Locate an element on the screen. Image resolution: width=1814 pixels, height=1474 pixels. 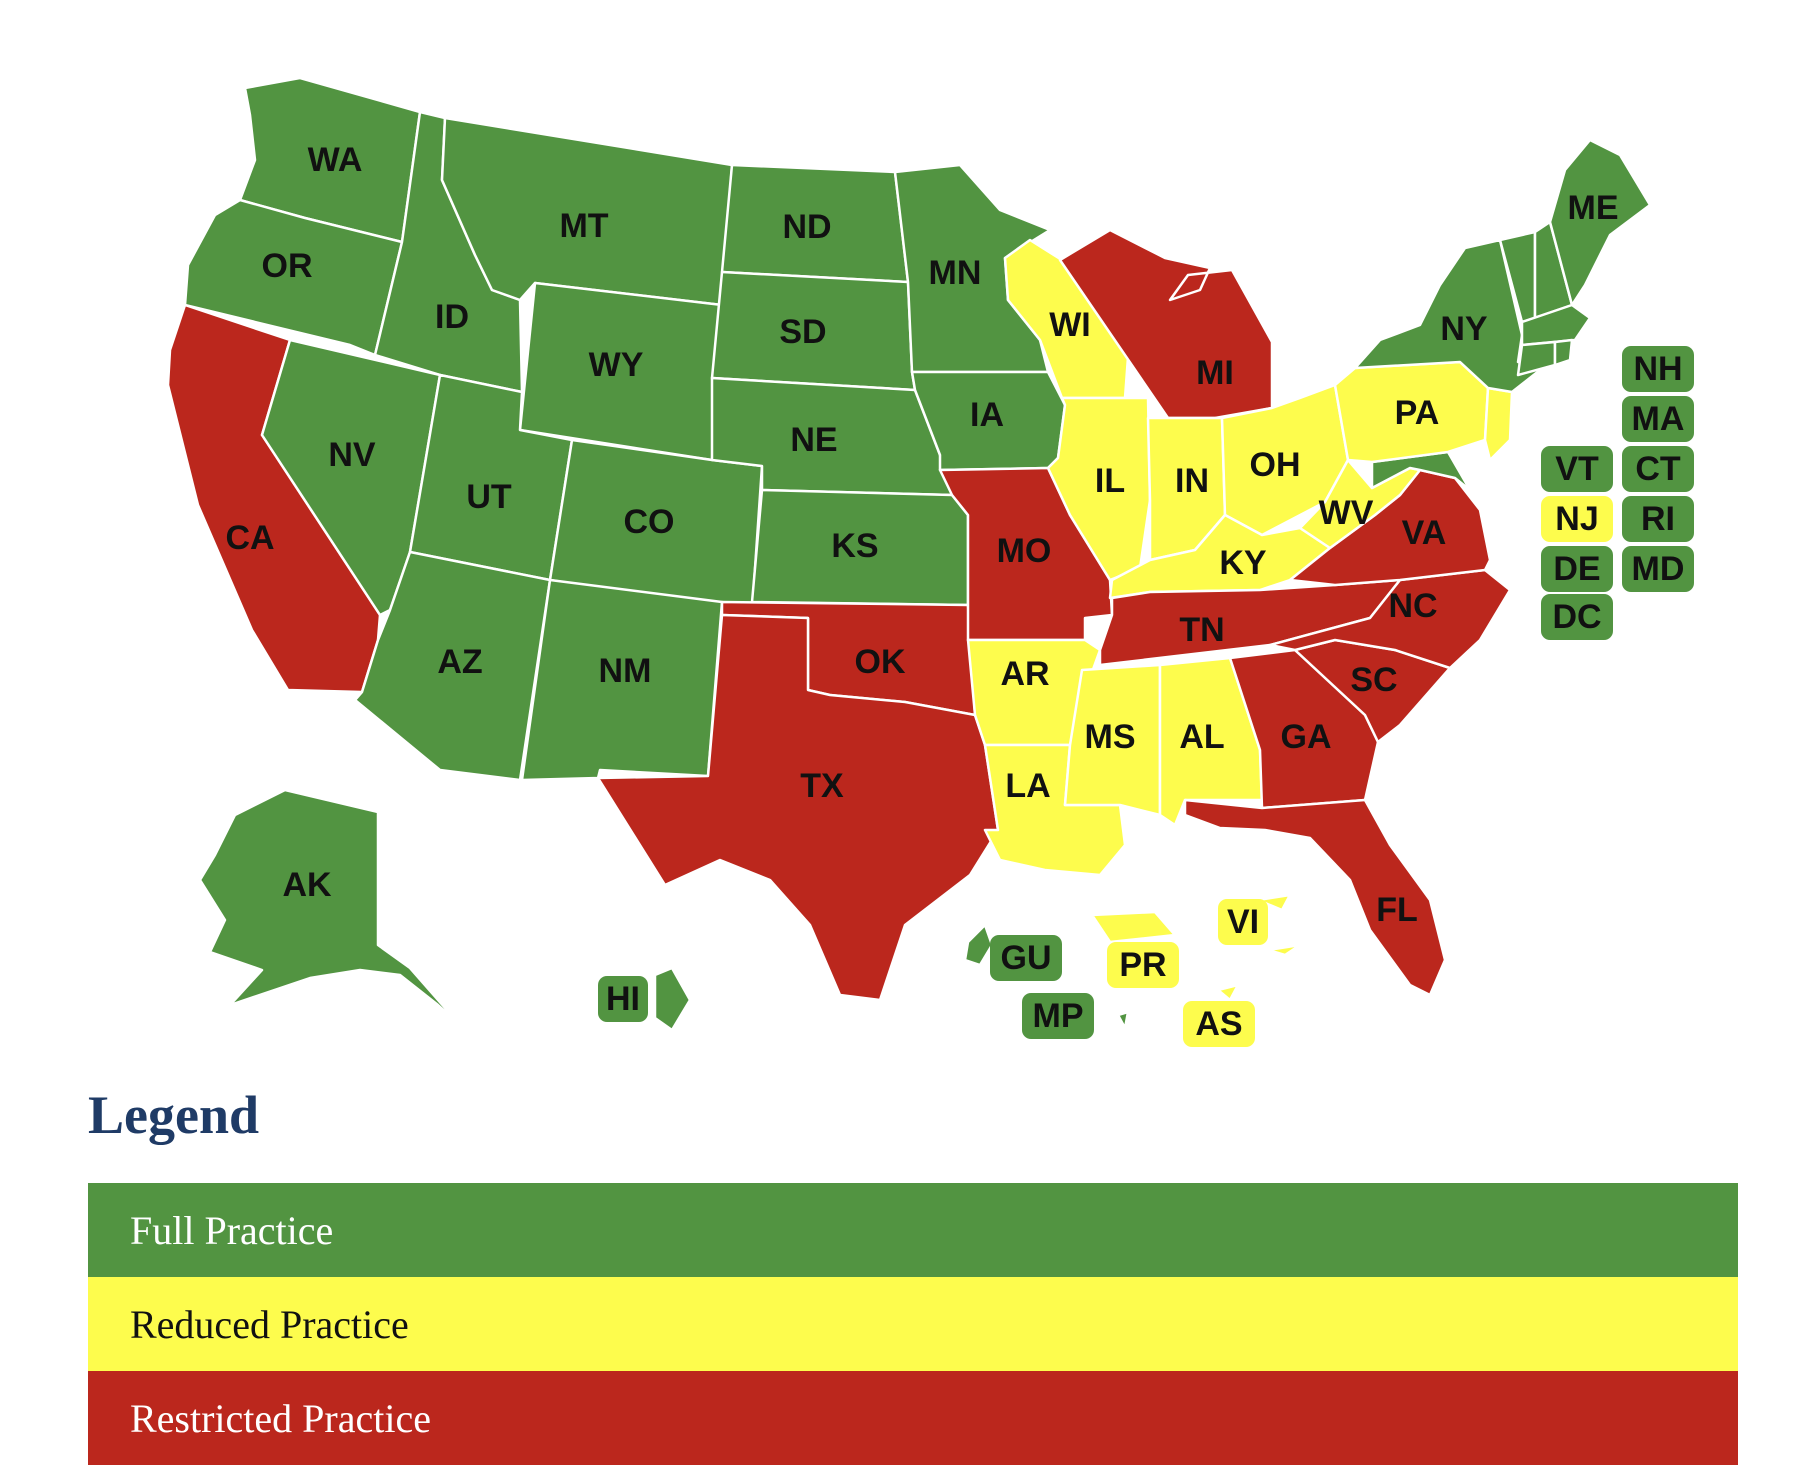
state-FL is located at coordinates (1315, 897).